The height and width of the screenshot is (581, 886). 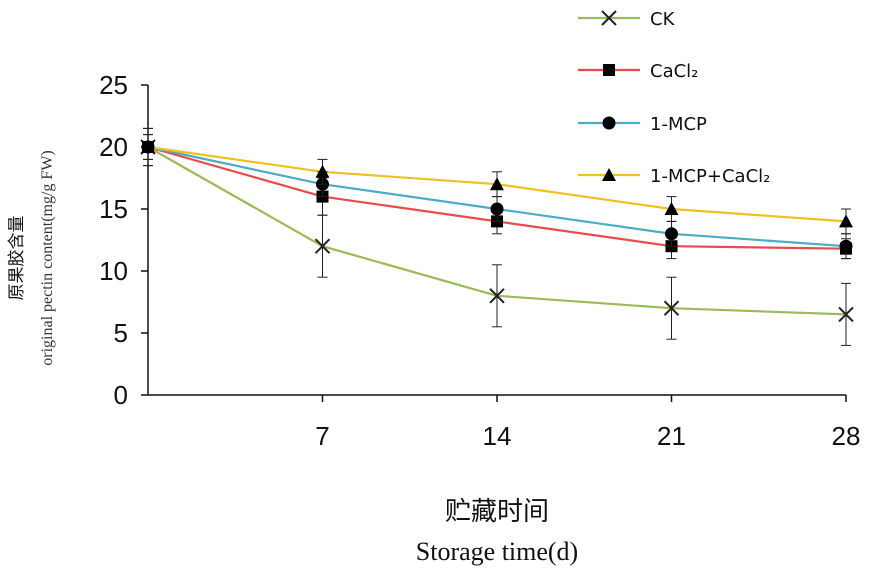 I want to click on x-tick-label: 28, so click(x=846, y=436).